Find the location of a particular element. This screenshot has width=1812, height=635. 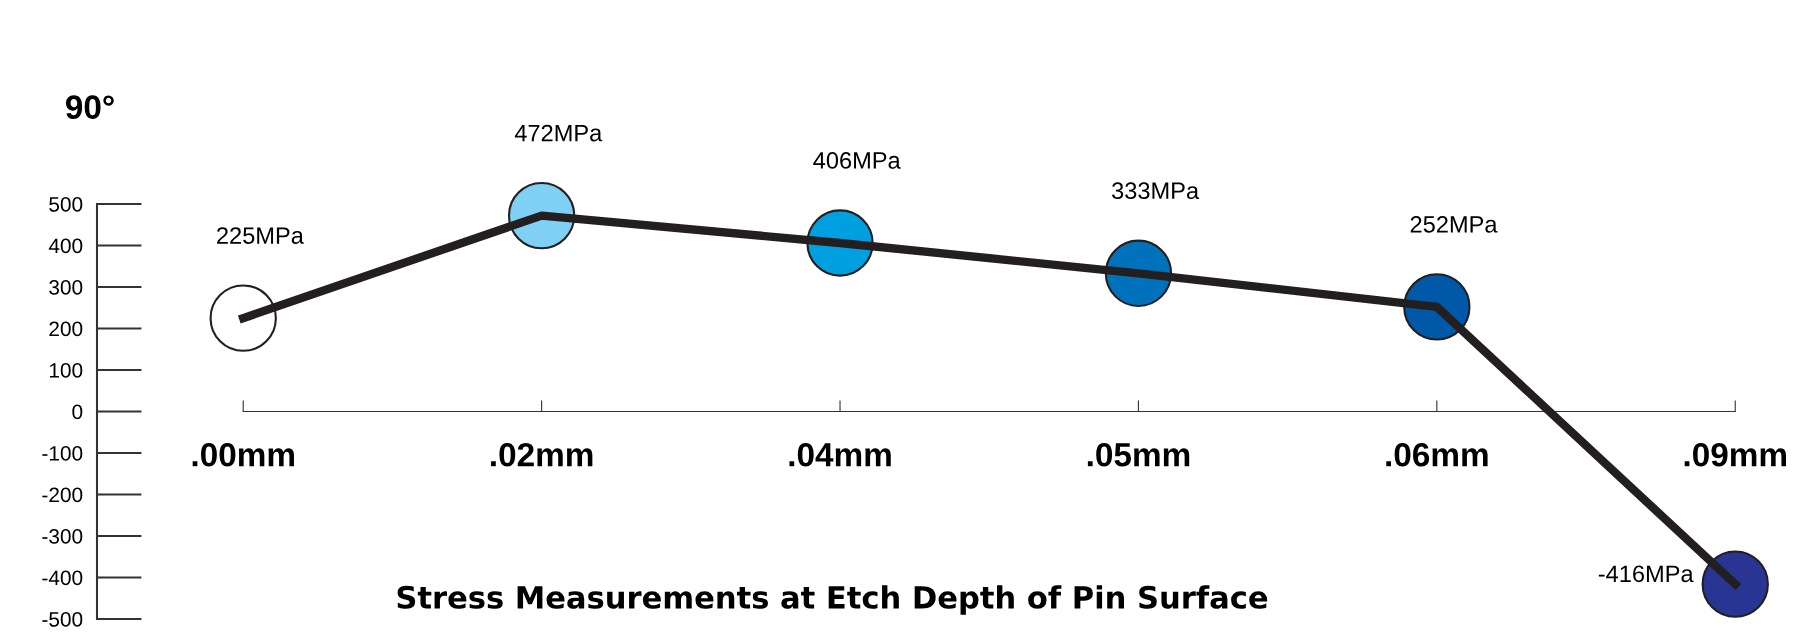

text: Stress Measurements at Etch Depth of Pin Surface is located at coordinates (832, 600).